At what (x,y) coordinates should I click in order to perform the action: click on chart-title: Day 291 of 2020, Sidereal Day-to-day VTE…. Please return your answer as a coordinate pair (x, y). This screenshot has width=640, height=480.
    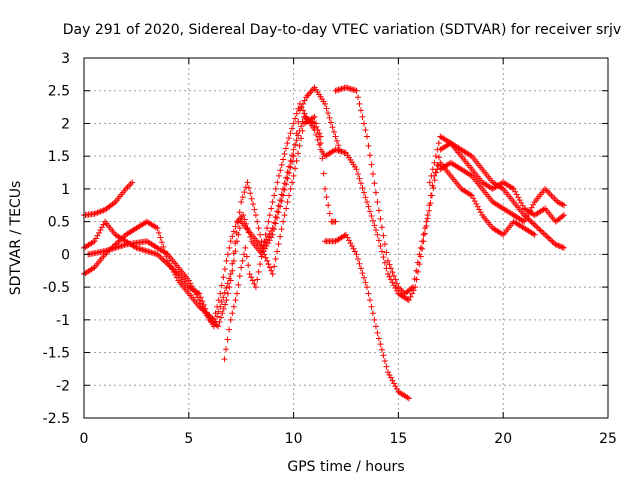
    Looking at the image, I should click on (342, 30).